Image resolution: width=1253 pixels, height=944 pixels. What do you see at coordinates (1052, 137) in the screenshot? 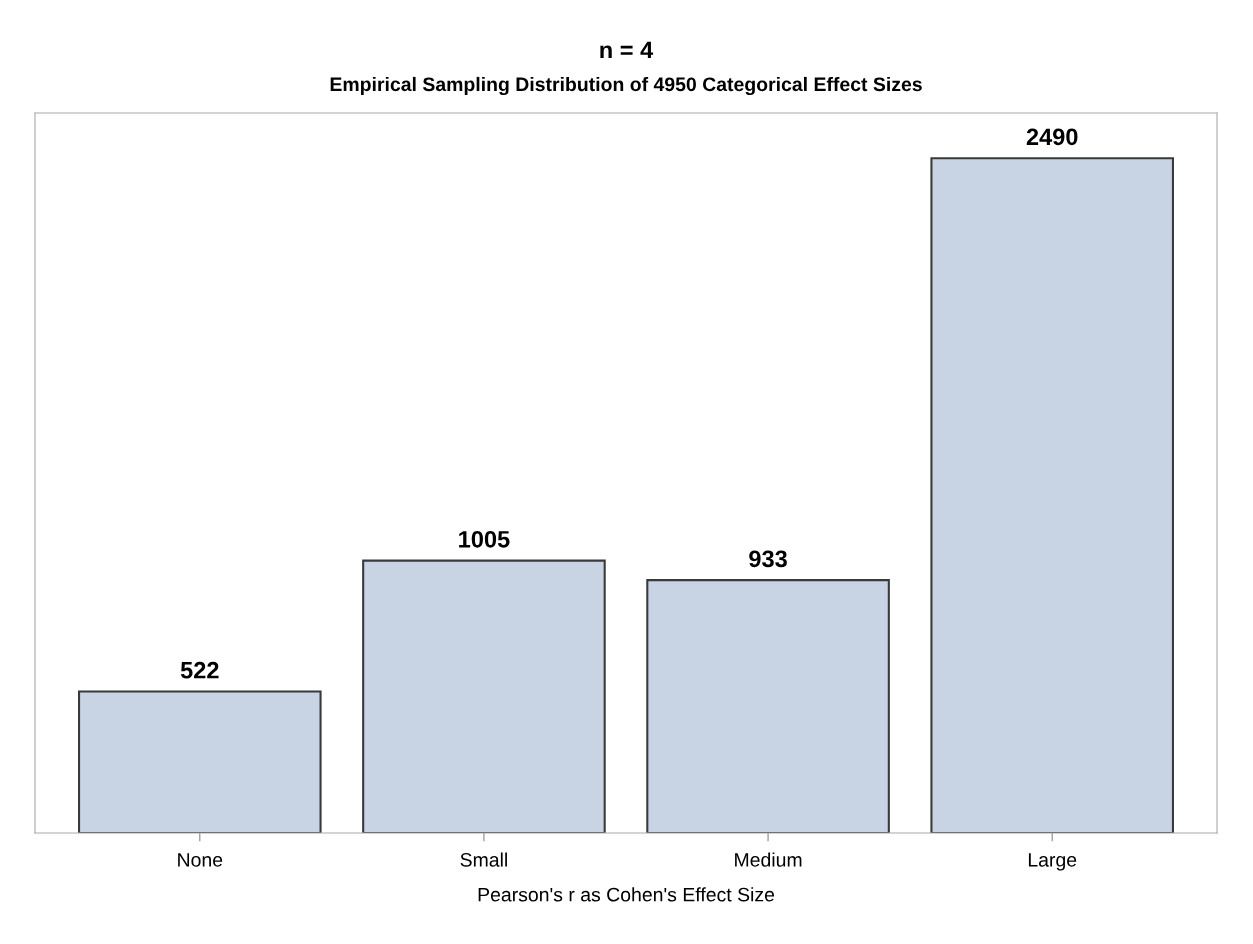
I see `data-label: 2490` at bounding box center [1052, 137].